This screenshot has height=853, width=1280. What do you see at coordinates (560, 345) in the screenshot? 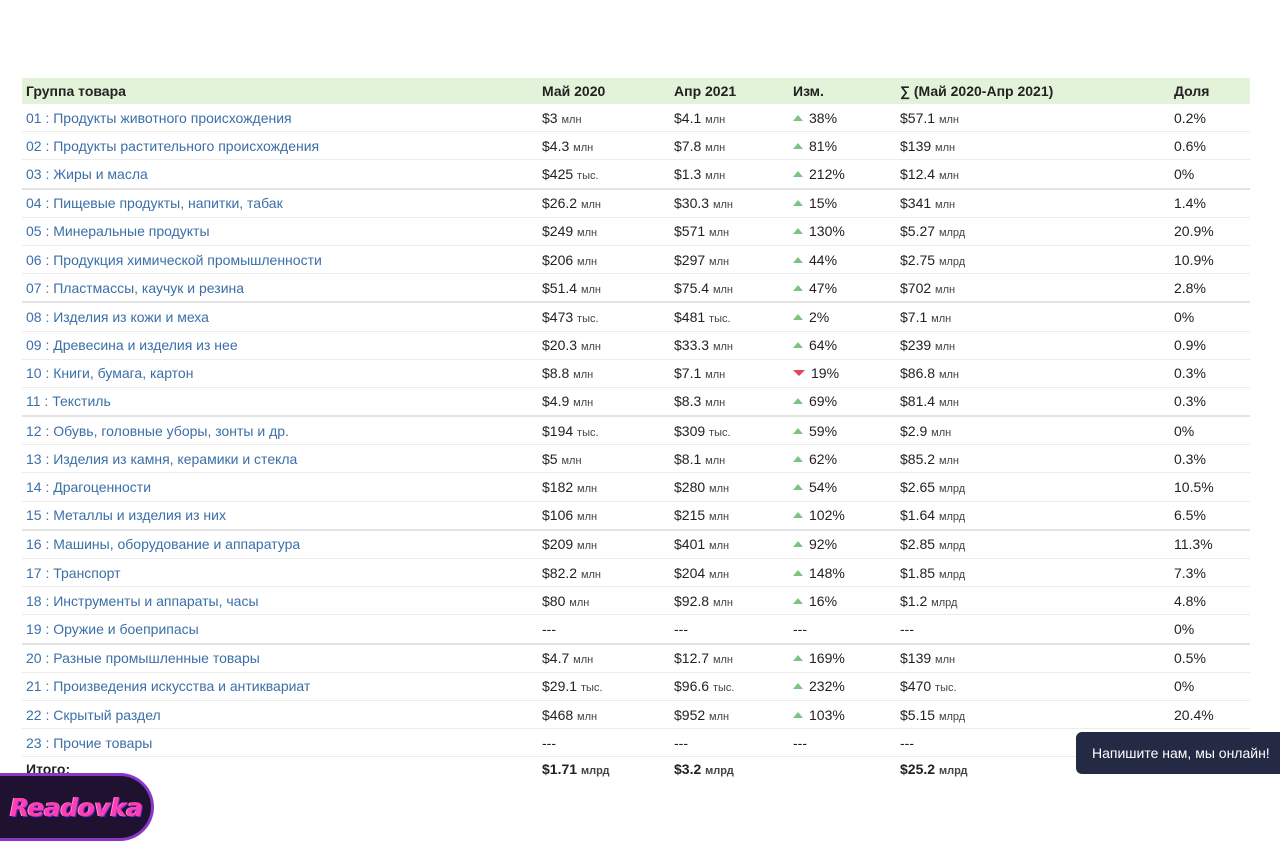
I see `cell-may-2020-value: $20.3` at bounding box center [560, 345].